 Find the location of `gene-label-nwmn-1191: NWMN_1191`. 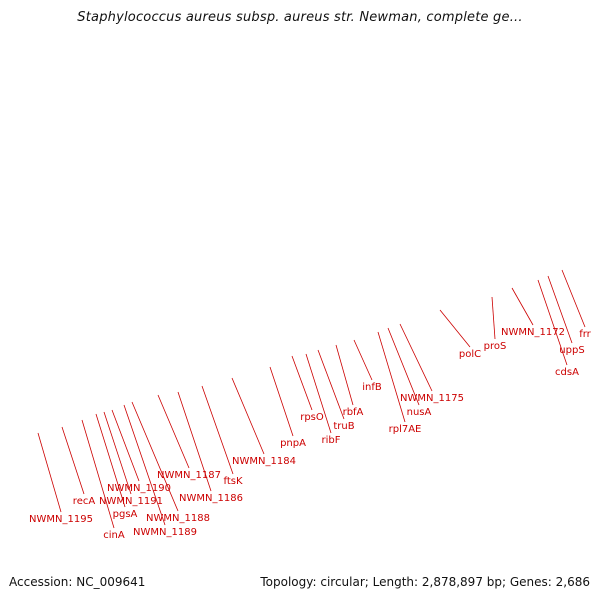

gene-label-nwmn-1191: NWMN_1191 is located at coordinates (131, 501).